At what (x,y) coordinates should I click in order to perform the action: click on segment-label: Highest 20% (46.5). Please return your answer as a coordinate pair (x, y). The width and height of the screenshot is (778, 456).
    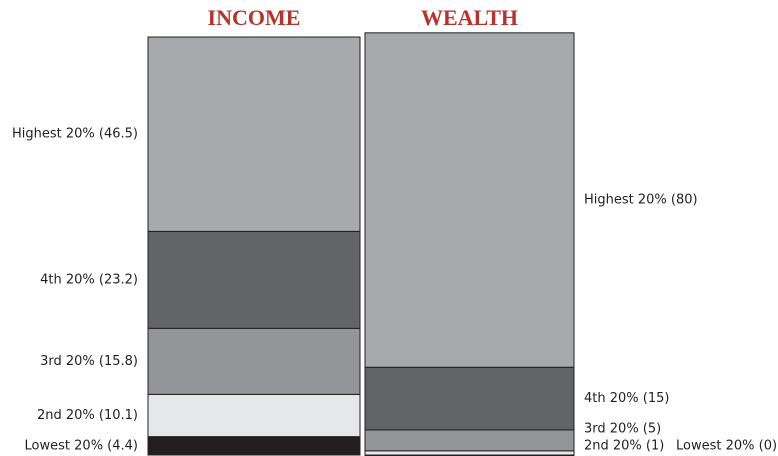
    Looking at the image, I should click on (75, 134).